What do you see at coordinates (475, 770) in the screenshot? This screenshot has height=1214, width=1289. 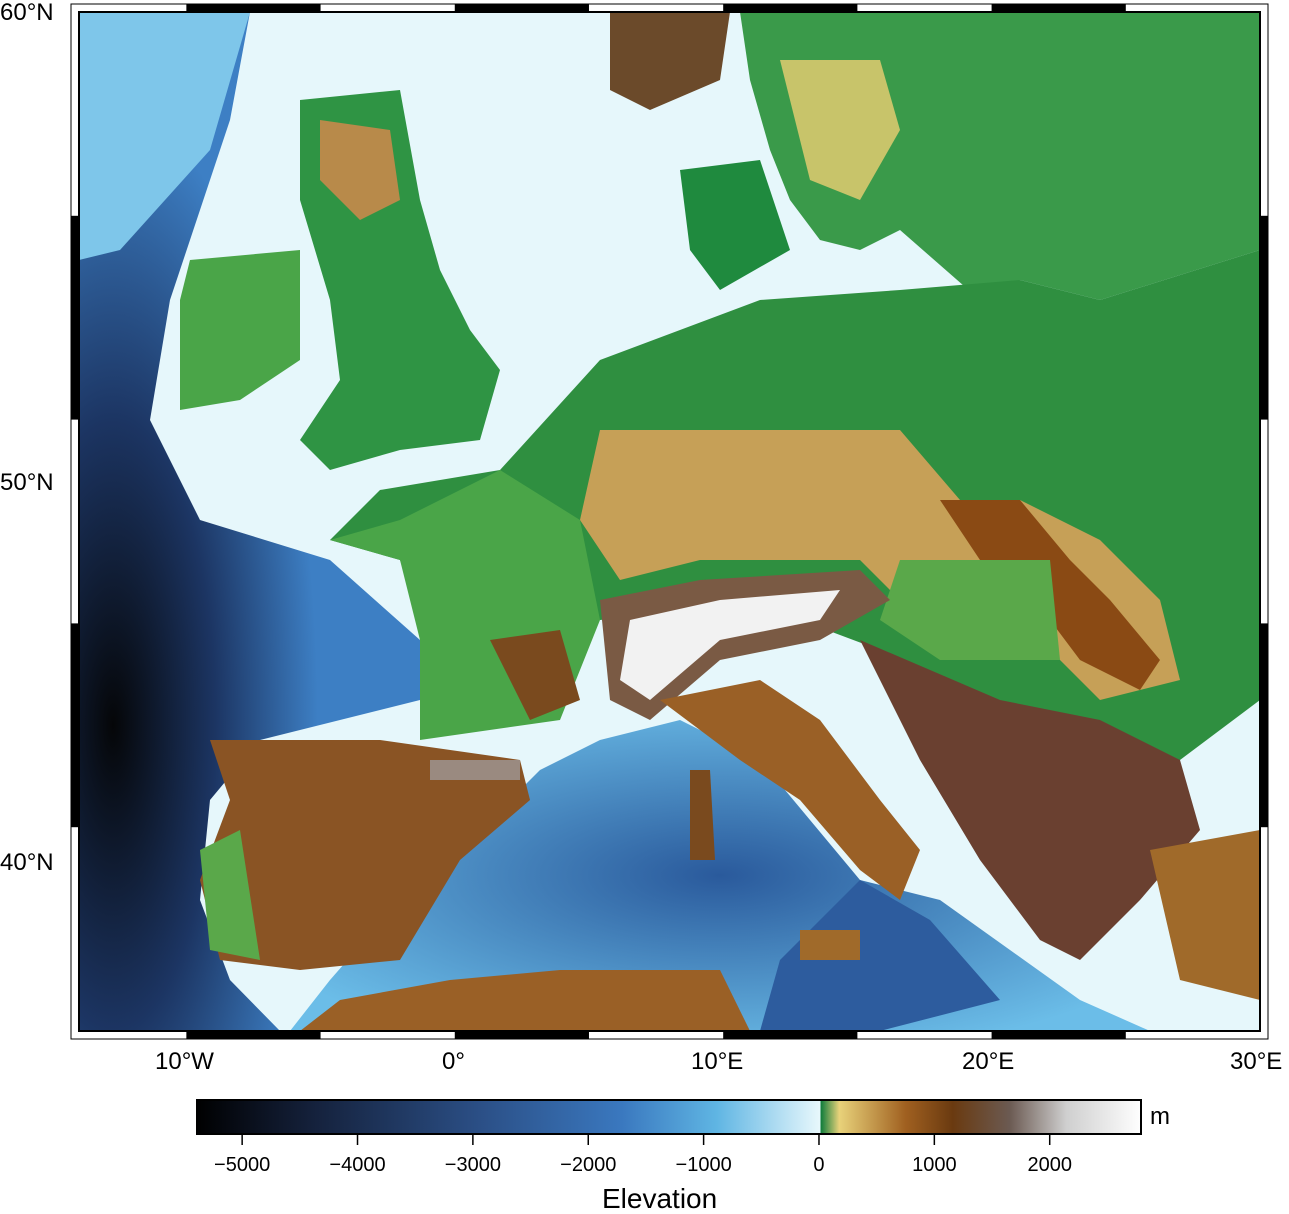 I see `pyrenees` at bounding box center [475, 770].